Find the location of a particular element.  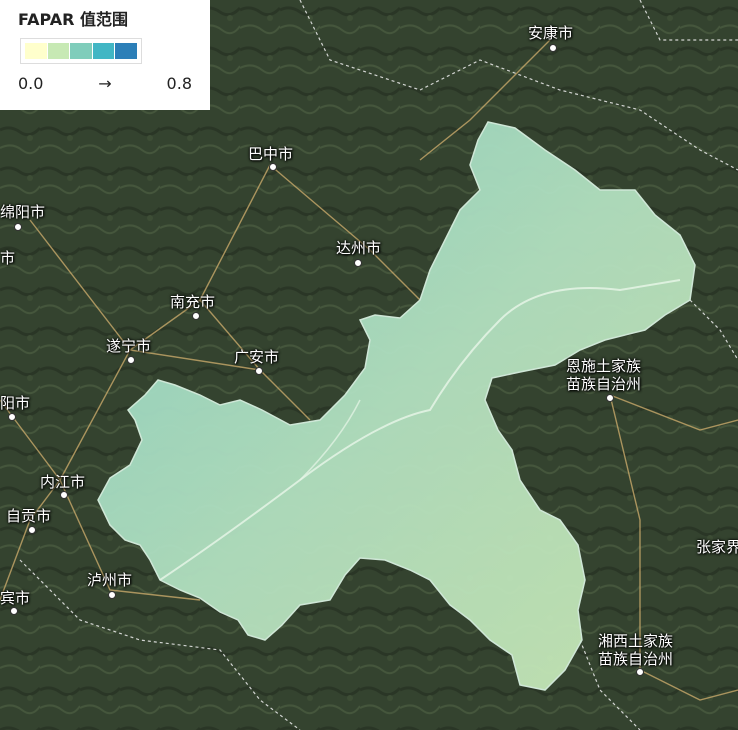

city-dot-mianyang is located at coordinates (18, 227).